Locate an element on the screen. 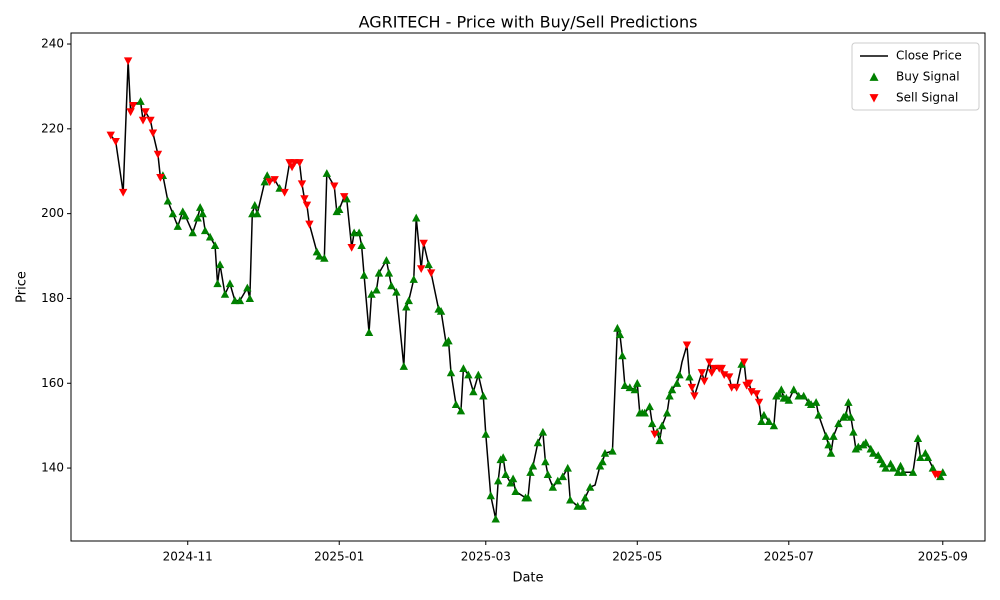  y-tick-label: 200 is located at coordinates (52, 213).